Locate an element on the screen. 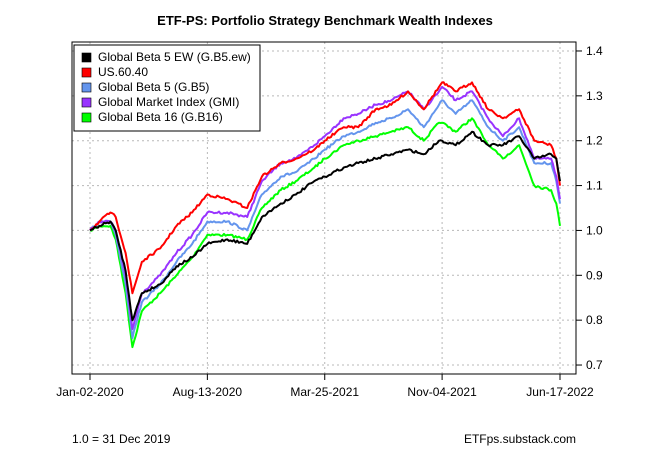 The image size is (650, 450). legend-label: Global Market Index (GMI) is located at coordinates (168, 102).